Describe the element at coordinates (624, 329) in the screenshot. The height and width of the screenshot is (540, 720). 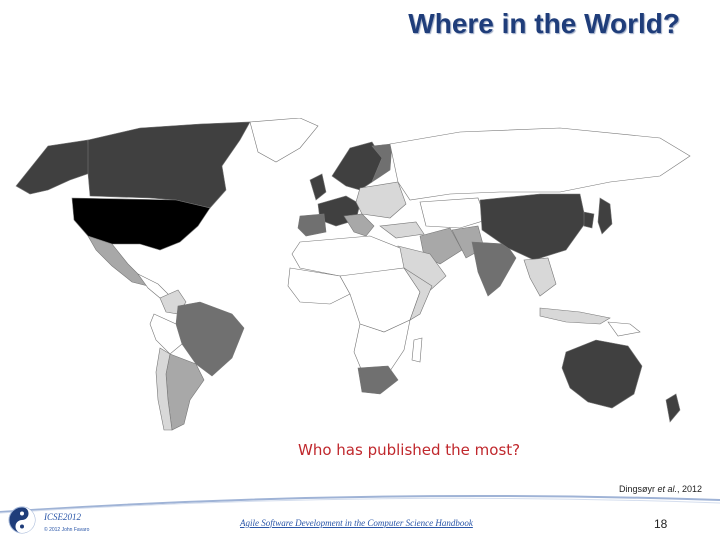
I see `region-new-guinea` at that location.